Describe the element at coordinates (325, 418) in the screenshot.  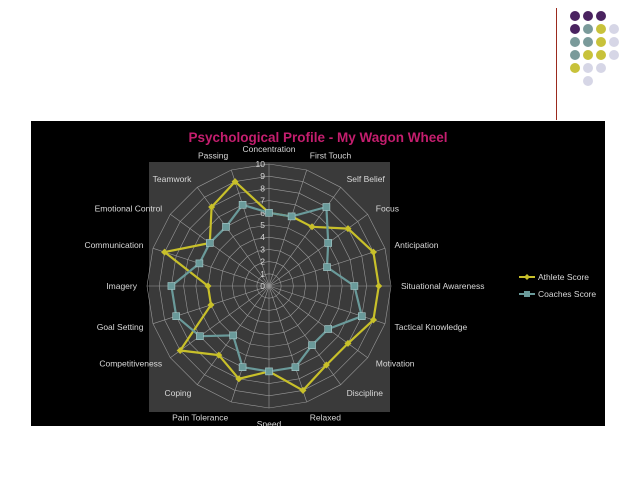
I see `category-label: Relaxed` at that location.